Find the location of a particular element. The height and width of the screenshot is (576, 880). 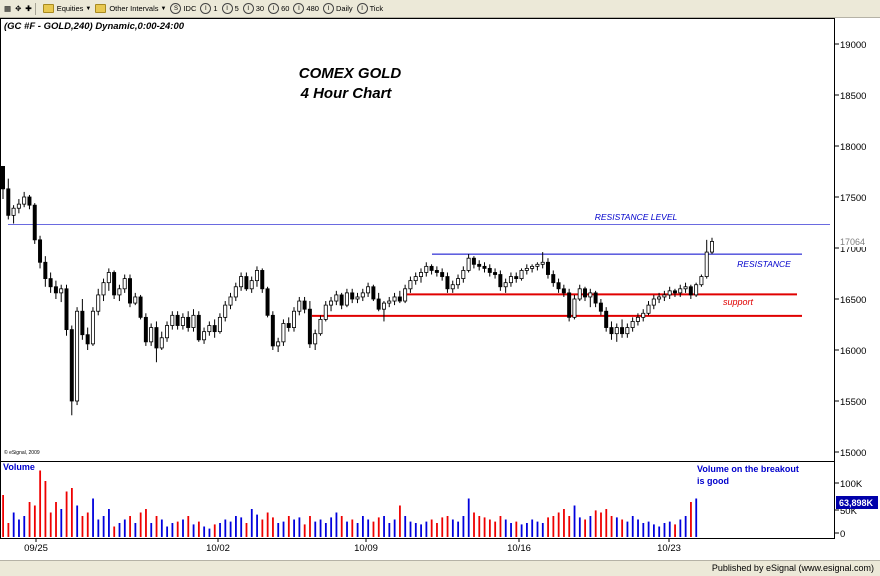

add-icon: ✚ is located at coordinates (28, 8).